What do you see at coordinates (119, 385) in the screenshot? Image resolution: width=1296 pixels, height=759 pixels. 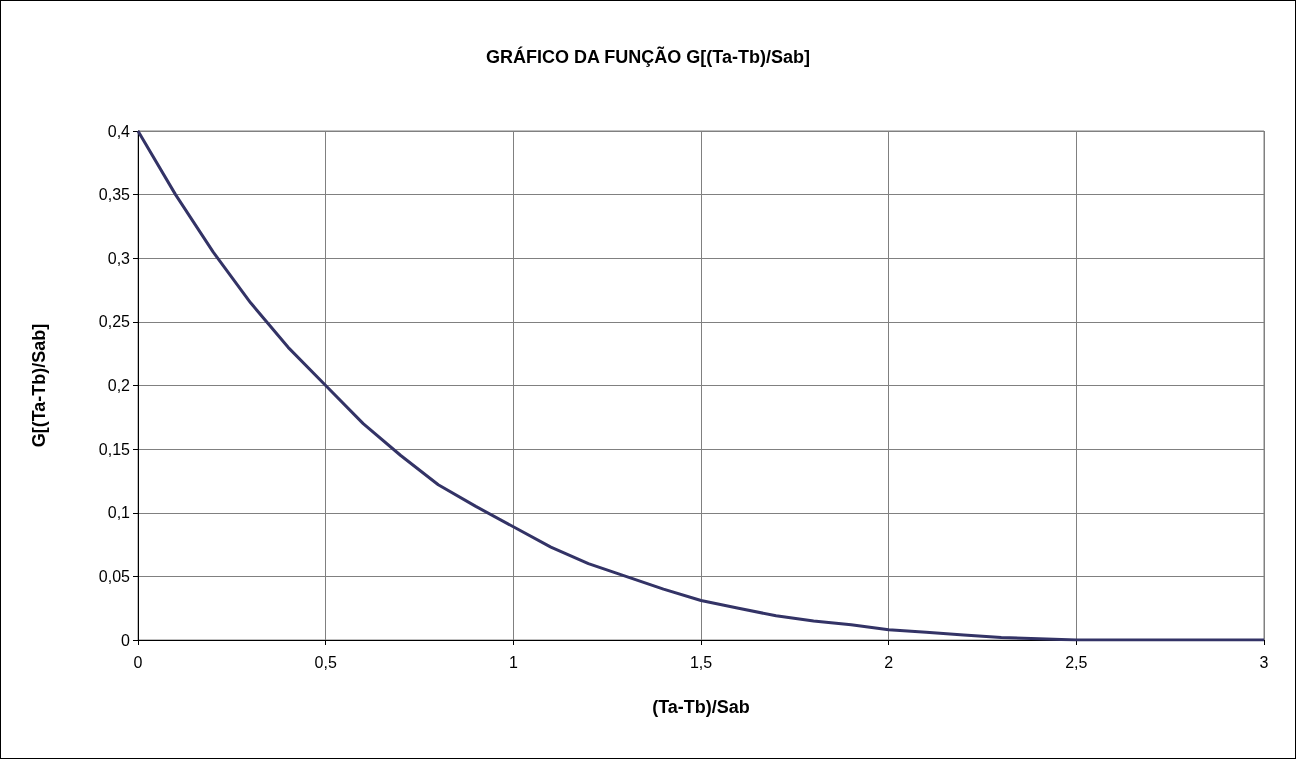 I see `y-tick-label: 0,2` at bounding box center [119, 385].